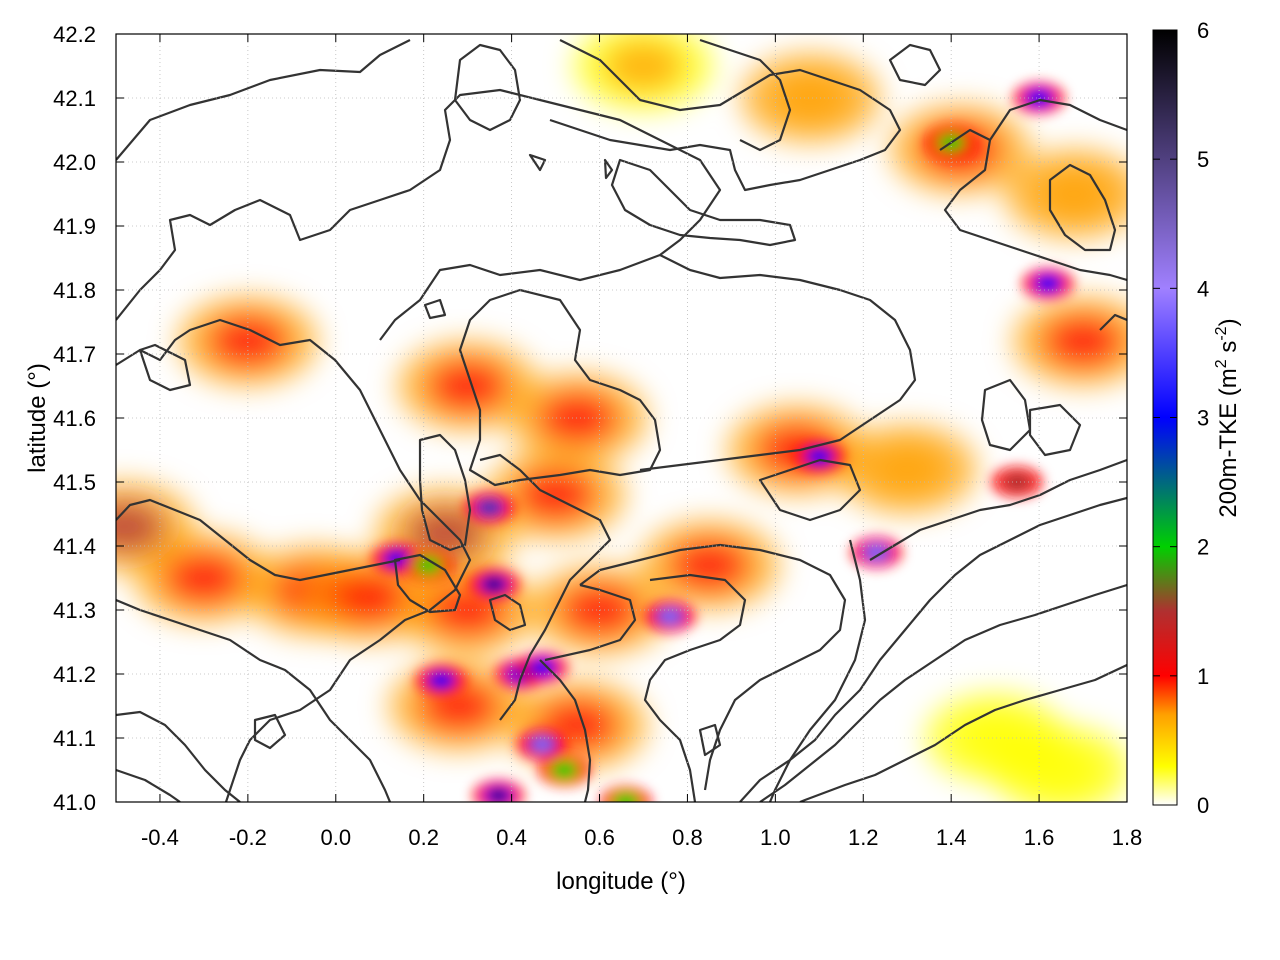 This screenshot has width=1280, height=960. Describe the element at coordinates (599, 837) in the screenshot. I see `x-tick-label: 0.6` at that location.